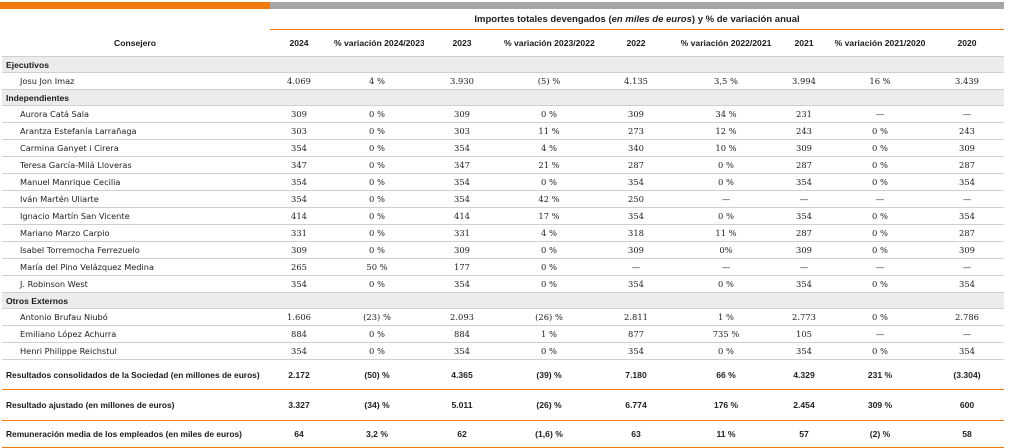 This screenshot has width=1024, height=448. I want to click on cell-value: 2.093, so click(462, 317).